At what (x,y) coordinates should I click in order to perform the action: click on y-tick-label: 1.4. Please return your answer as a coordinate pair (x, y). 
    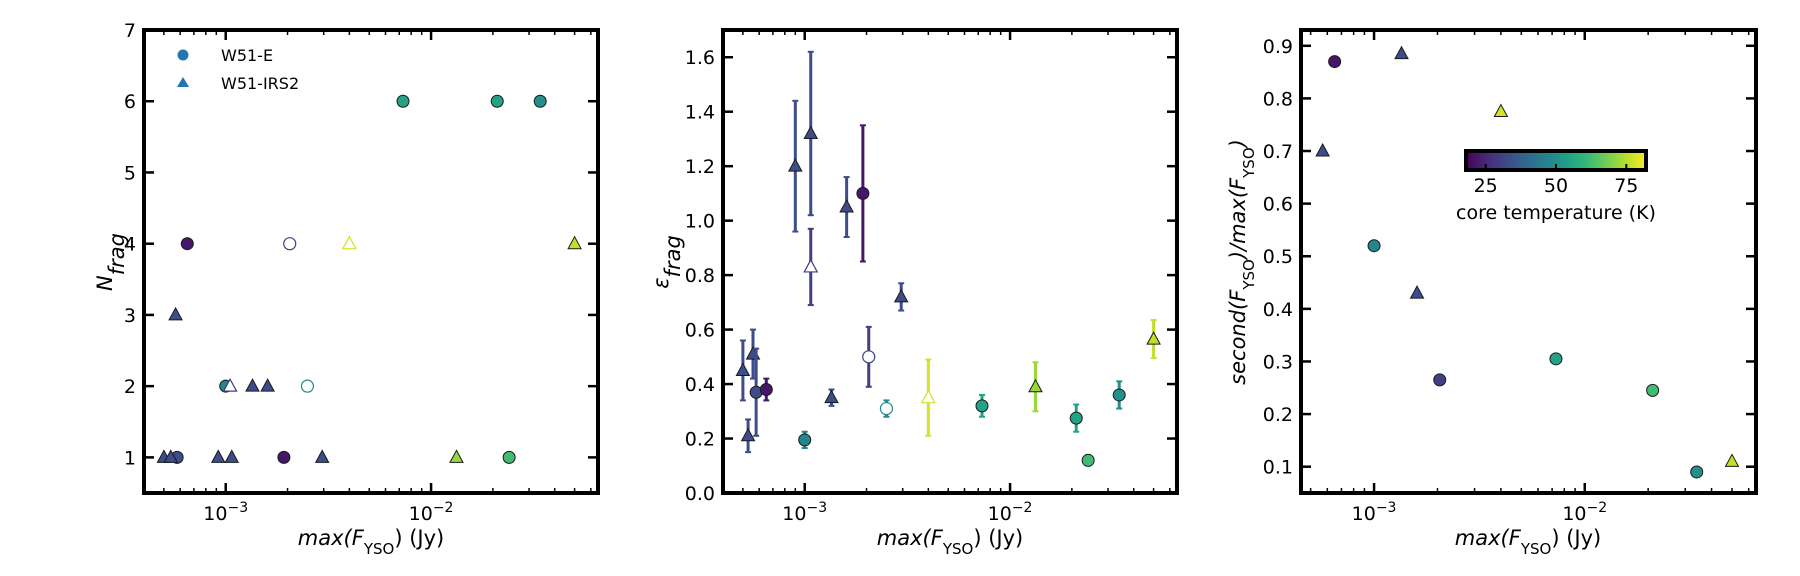
    Looking at the image, I should click on (700, 113).